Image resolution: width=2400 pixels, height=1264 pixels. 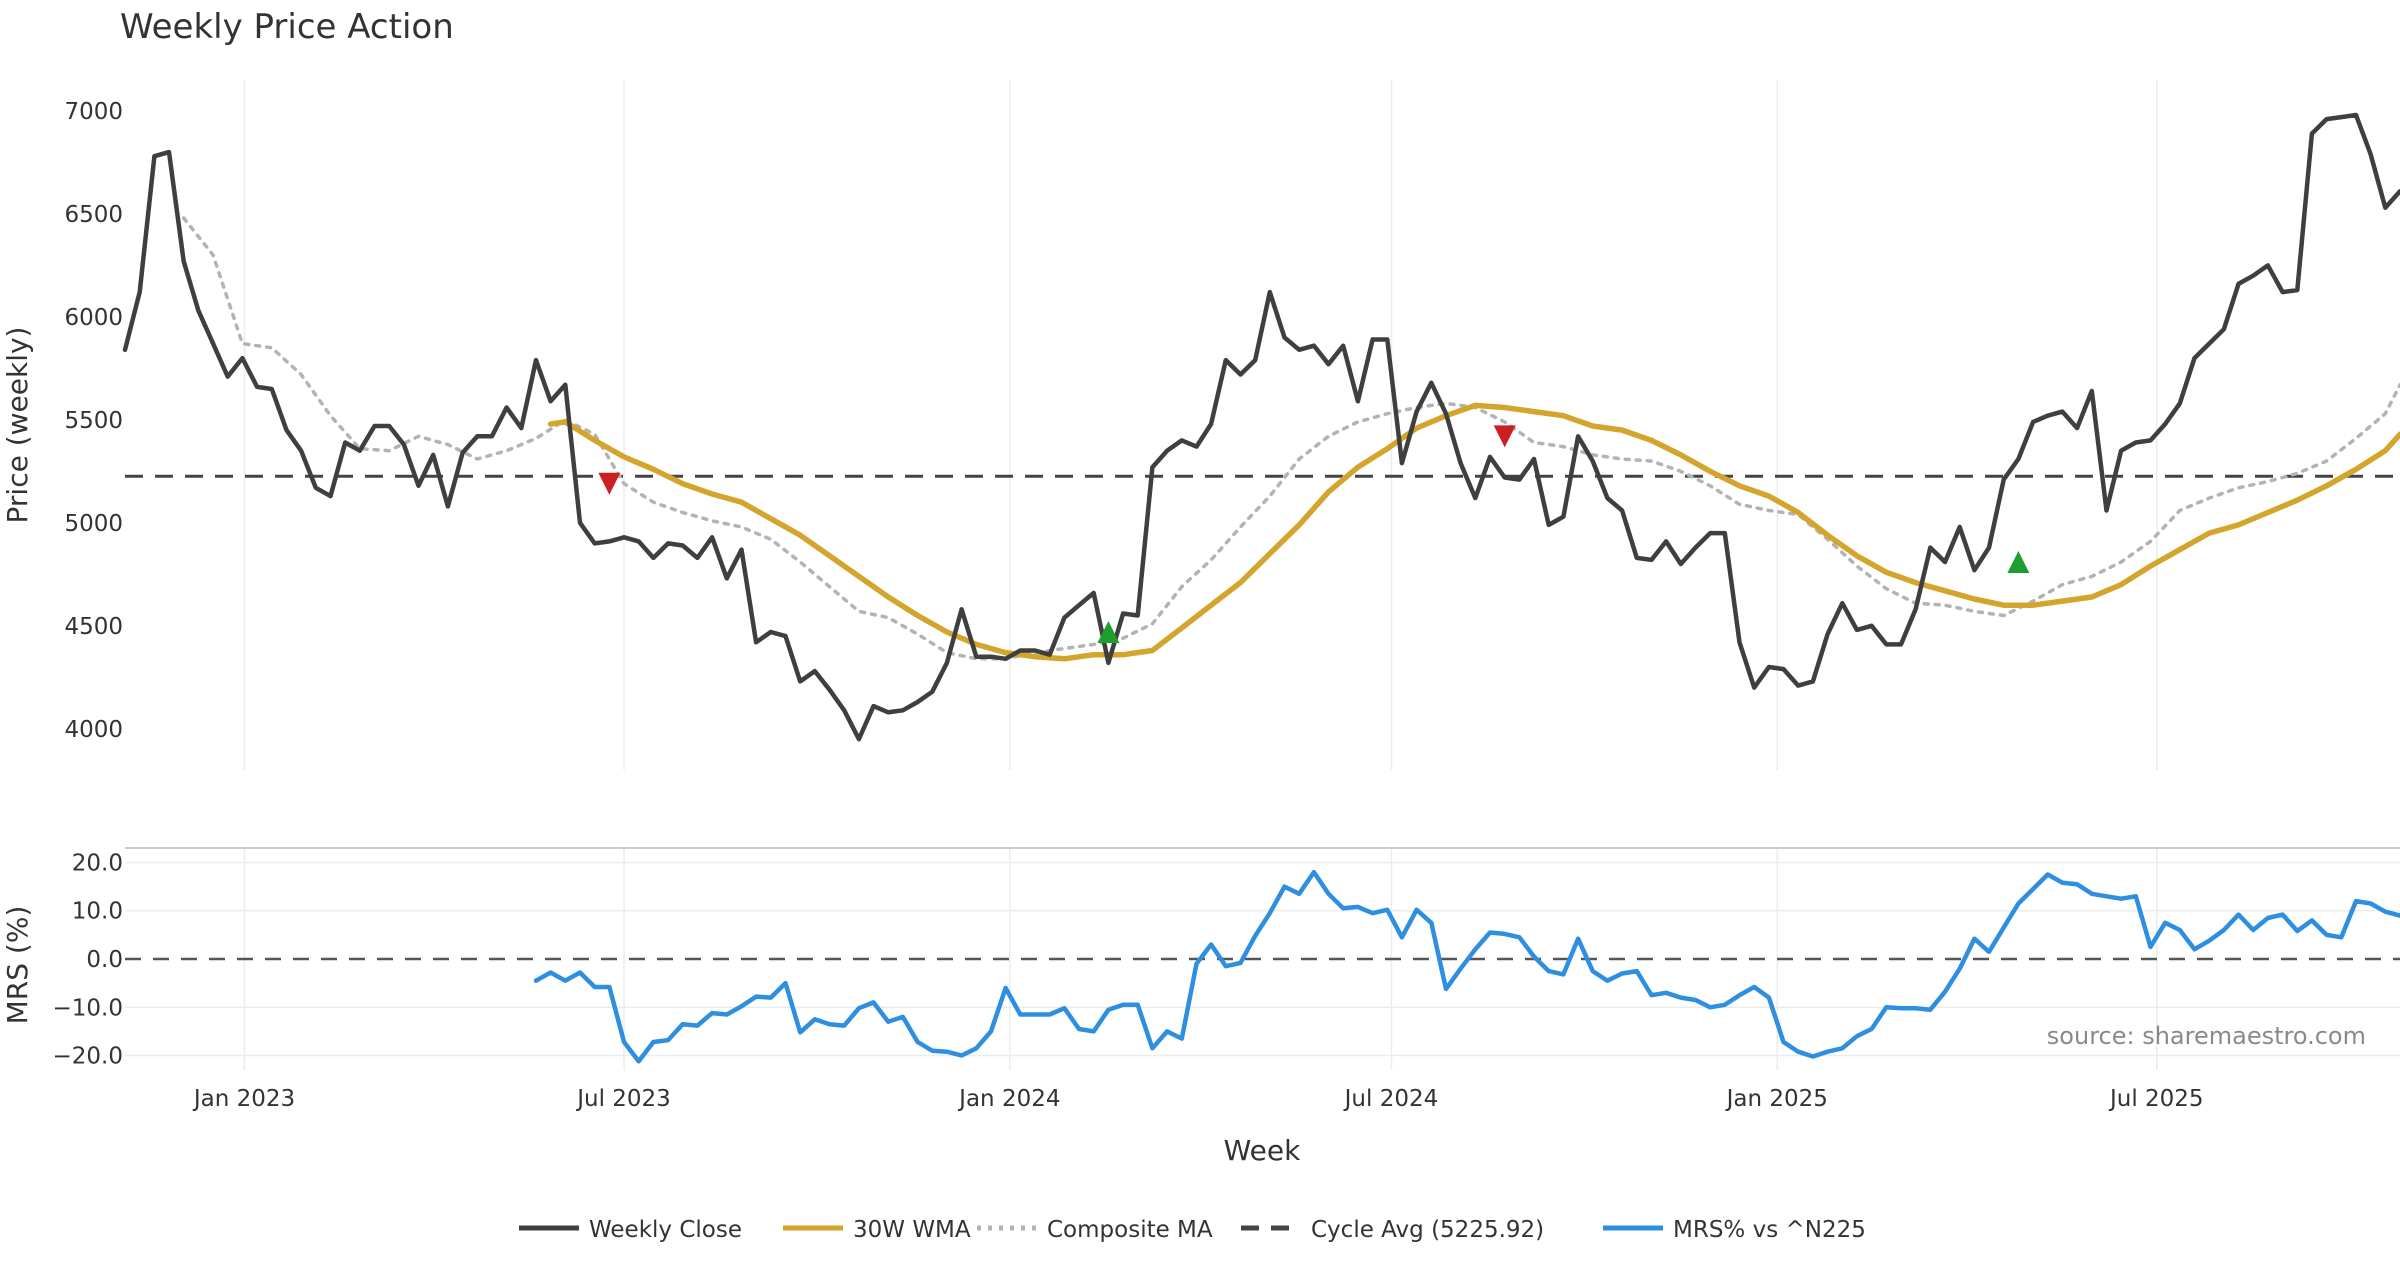 What do you see at coordinates (97, 912) in the screenshot?
I see `mrs-y-tick-label: 10.0` at bounding box center [97, 912].